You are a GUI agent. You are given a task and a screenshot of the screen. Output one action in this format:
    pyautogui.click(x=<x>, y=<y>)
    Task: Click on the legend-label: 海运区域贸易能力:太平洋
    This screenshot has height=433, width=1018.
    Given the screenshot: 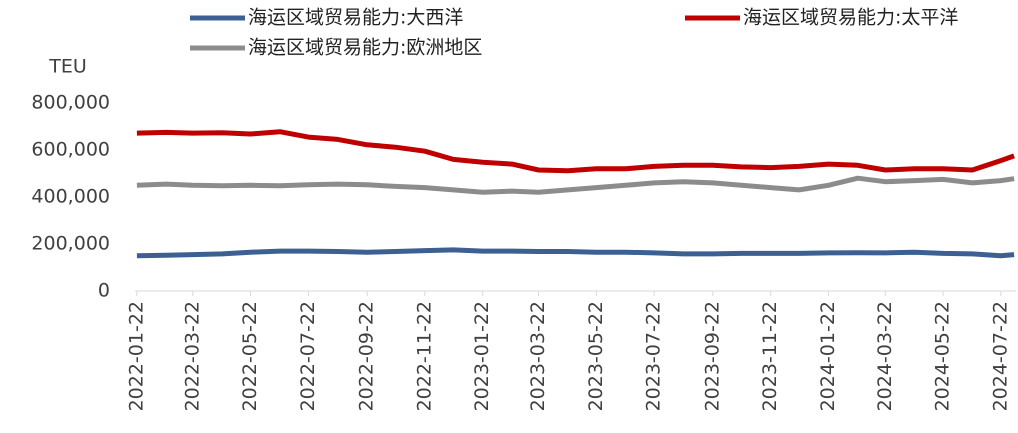 What is the action you would take?
    pyautogui.click(x=850, y=18)
    